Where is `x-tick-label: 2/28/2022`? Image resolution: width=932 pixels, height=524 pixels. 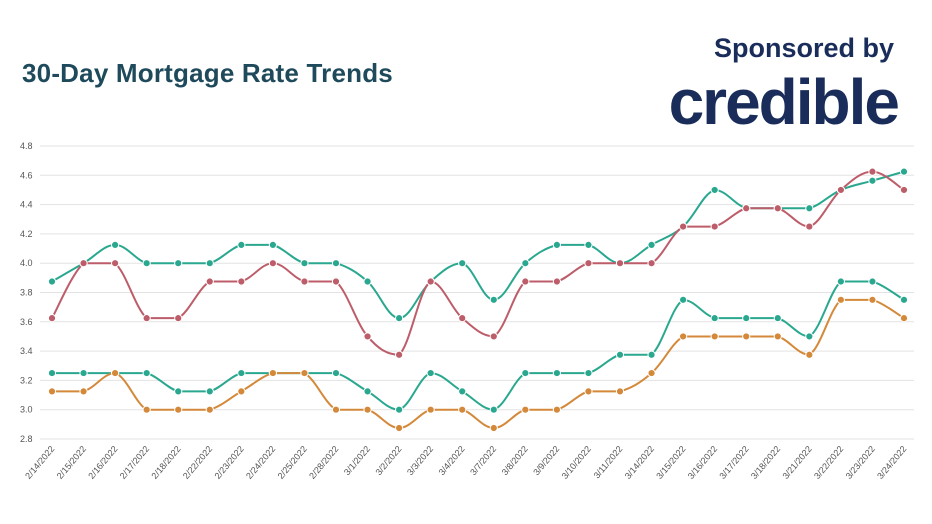 x-tick-label: 2/28/2022 is located at coordinates (323, 462).